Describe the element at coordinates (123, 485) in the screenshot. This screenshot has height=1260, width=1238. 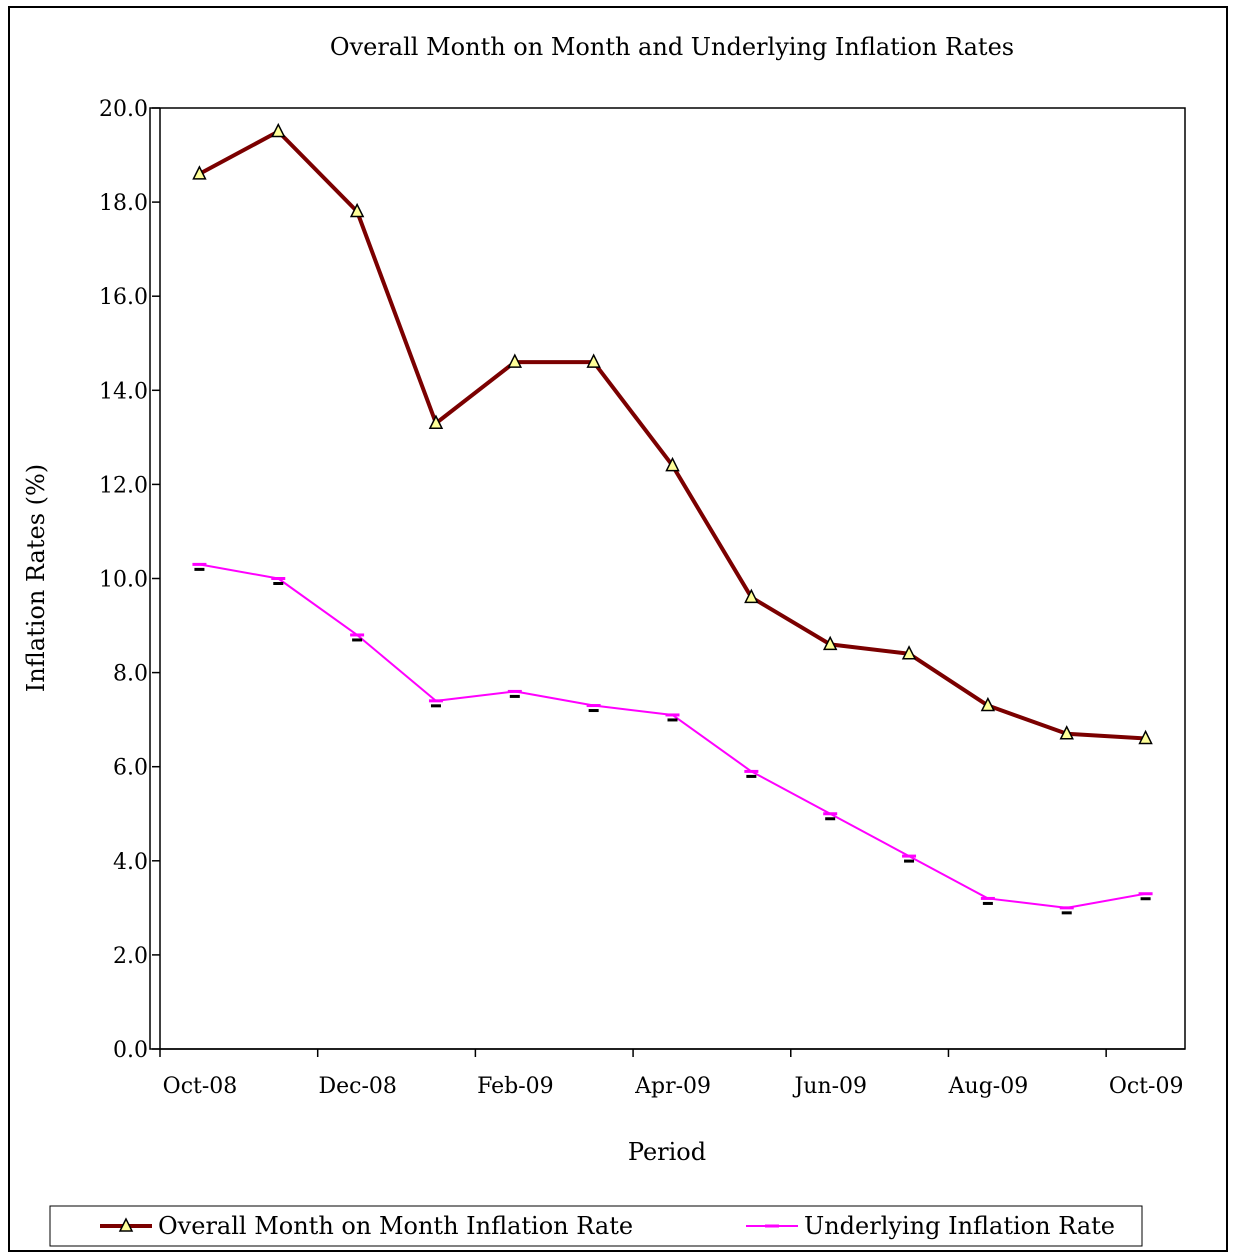
I see `y-tick-label: 12.0` at that location.